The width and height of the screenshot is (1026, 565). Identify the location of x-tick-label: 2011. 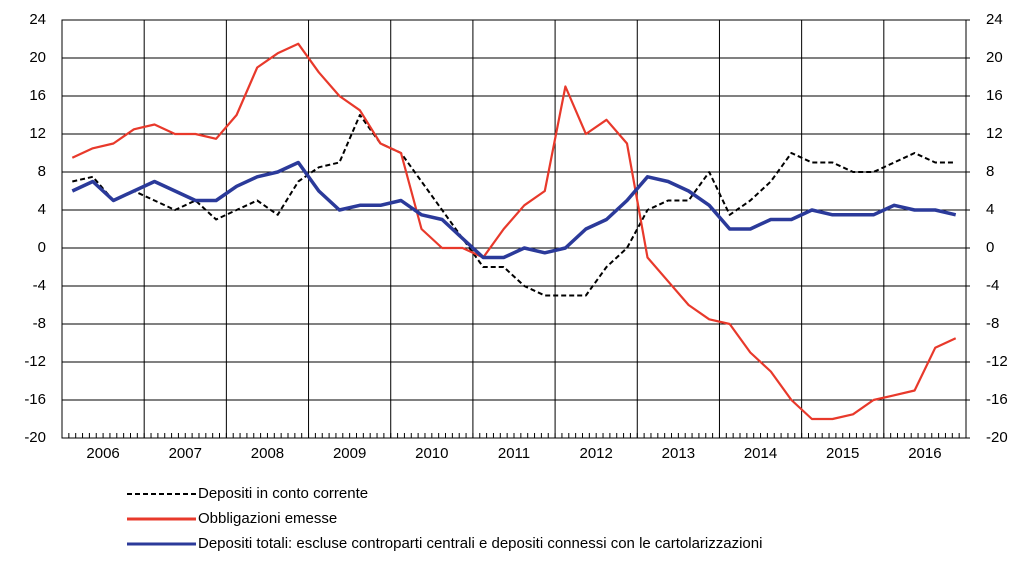
(514, 453).